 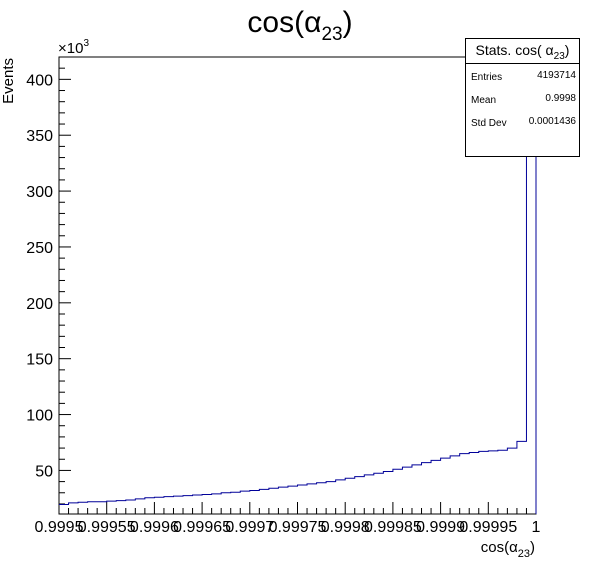 What do you see at coordinates (299, 25) in the screenshot?
I see `chart-title: cos(α23)` at bounding box center [299, 25].